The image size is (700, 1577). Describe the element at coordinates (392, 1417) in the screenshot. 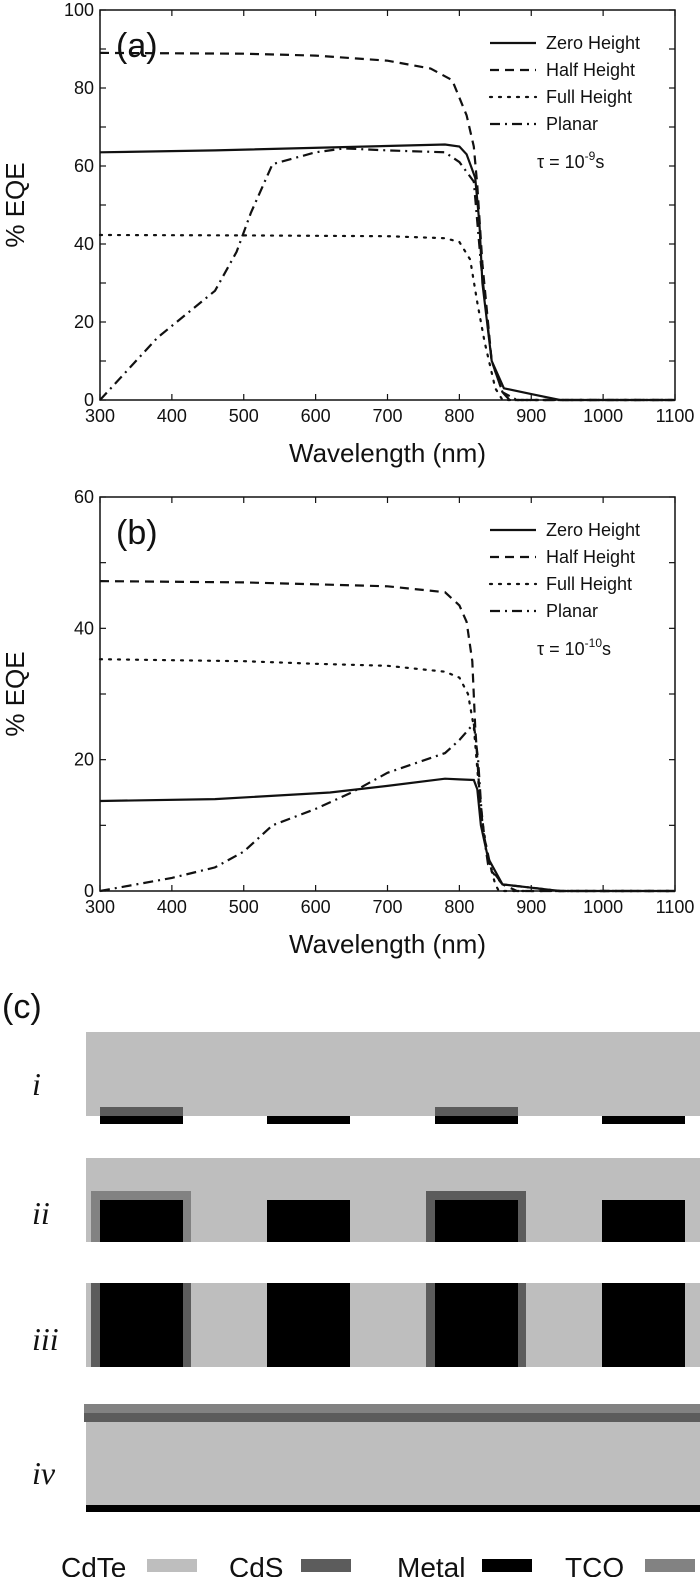

I see `cds-layer-iv` at that location.